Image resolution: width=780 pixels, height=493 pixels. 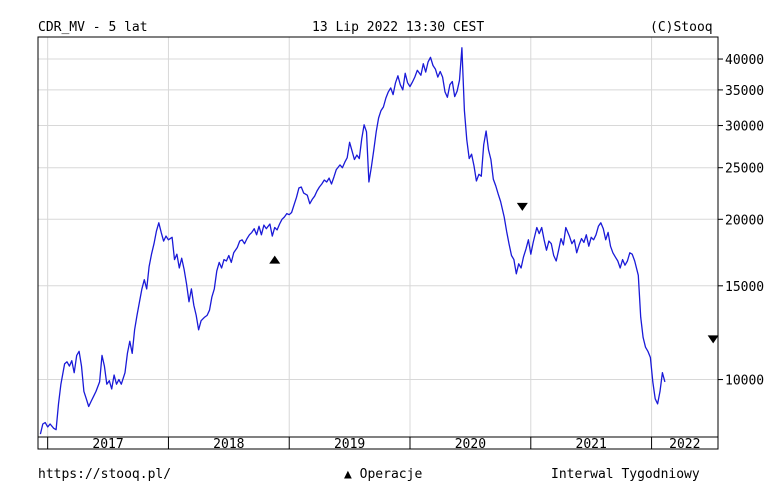 I want to click on x-tick-label: 2018, so click(x=228, y=444).